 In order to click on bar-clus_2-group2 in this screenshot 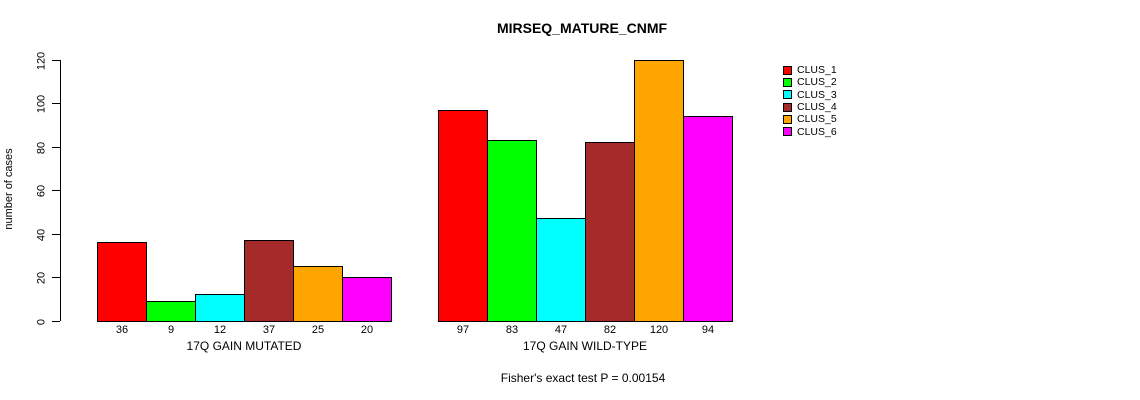, I will do `click(512, 231)`.